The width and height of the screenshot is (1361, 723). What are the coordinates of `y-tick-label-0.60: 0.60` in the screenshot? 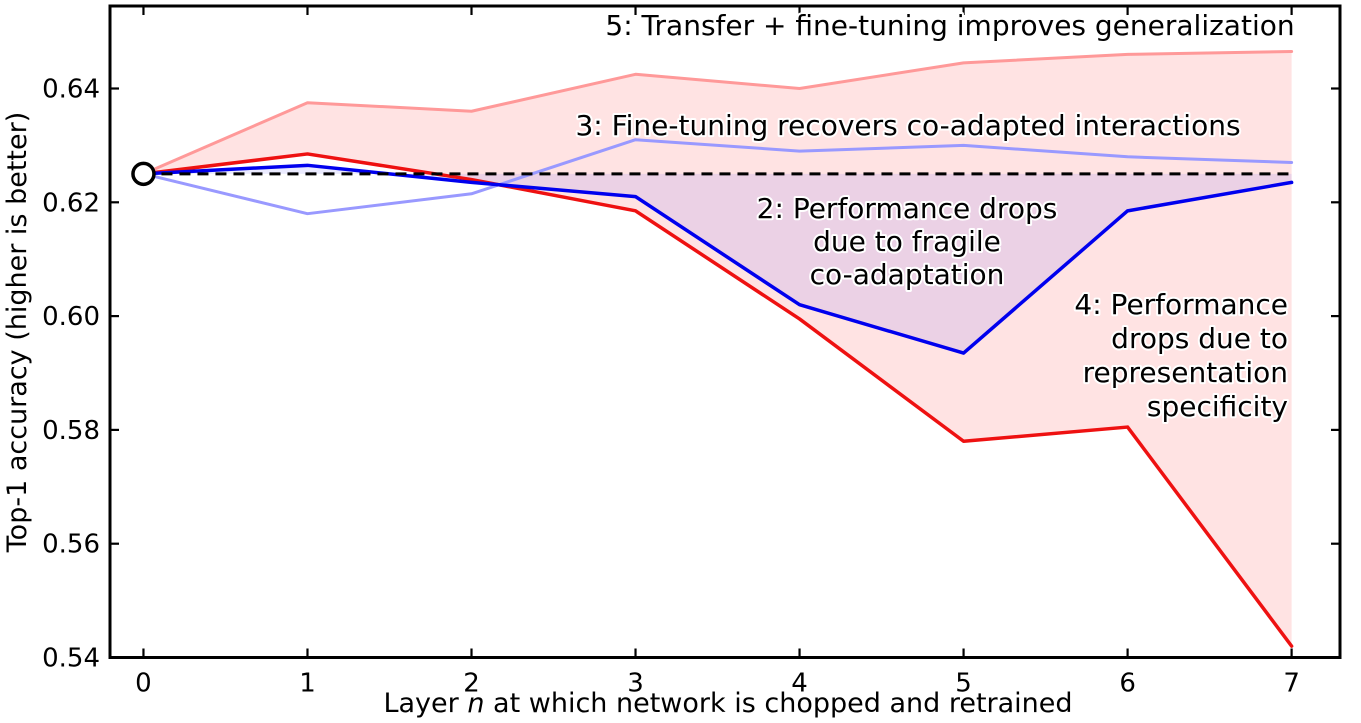 It's located at (71, 317).